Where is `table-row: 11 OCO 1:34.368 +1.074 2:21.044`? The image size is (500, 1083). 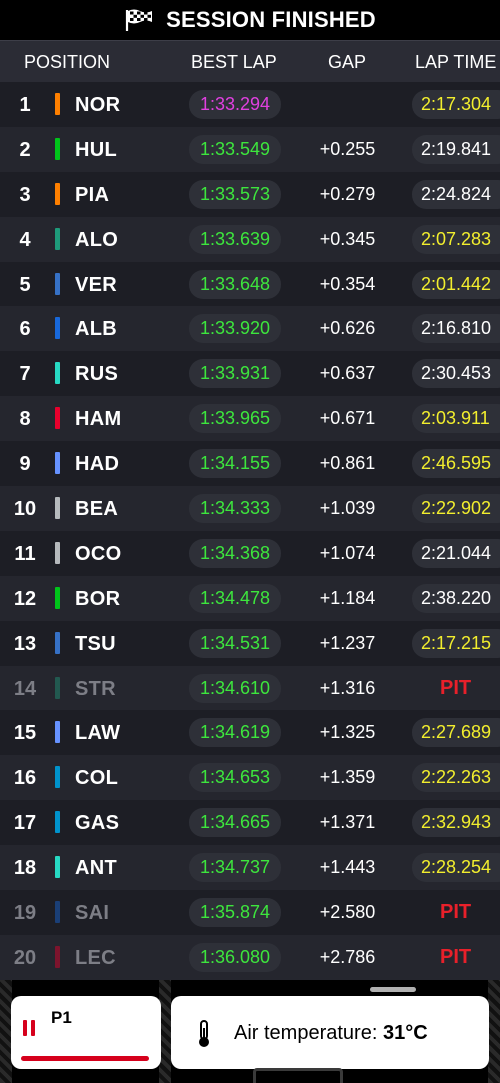 table-row: 11 OCO 1:34.368 +1.074 2:21.044 is located at coordinates (250, 553).